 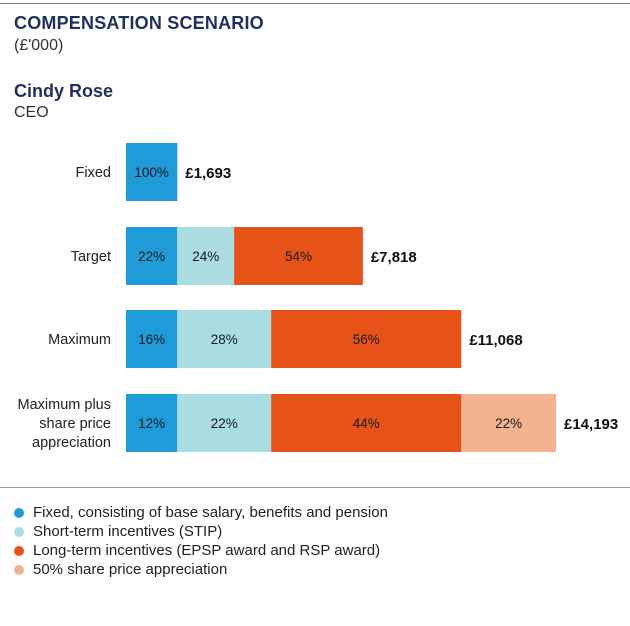 What do you see at coordinates (139, 23) in the screenshot?
I see `chart-title: COMPENSATION SCENARIO` at bounding box center [139, 23].